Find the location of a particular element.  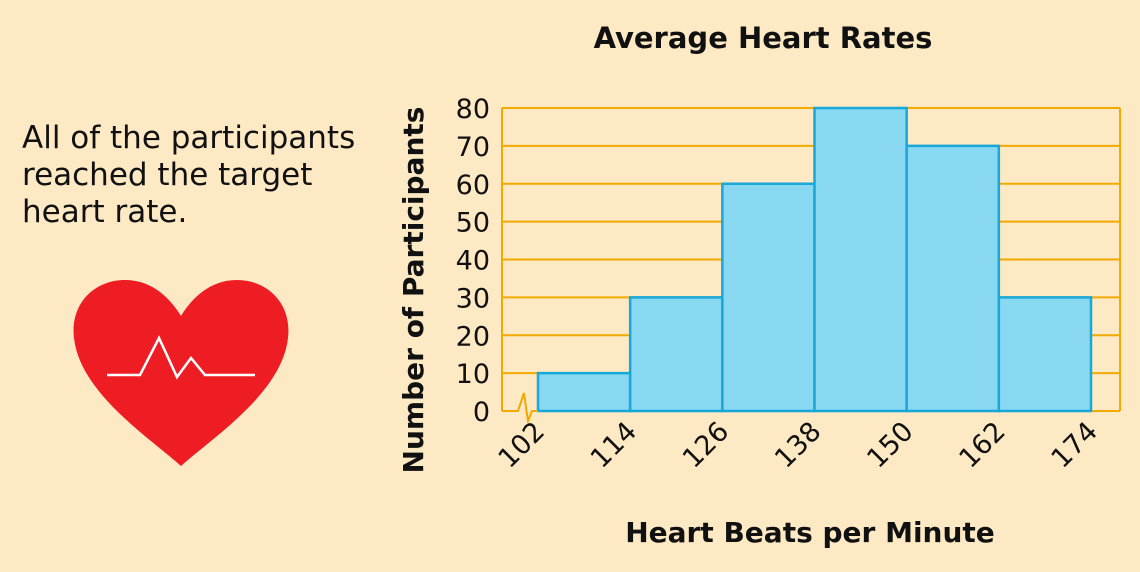

x-tick-label: 114 is located at coordinates (614, 445).